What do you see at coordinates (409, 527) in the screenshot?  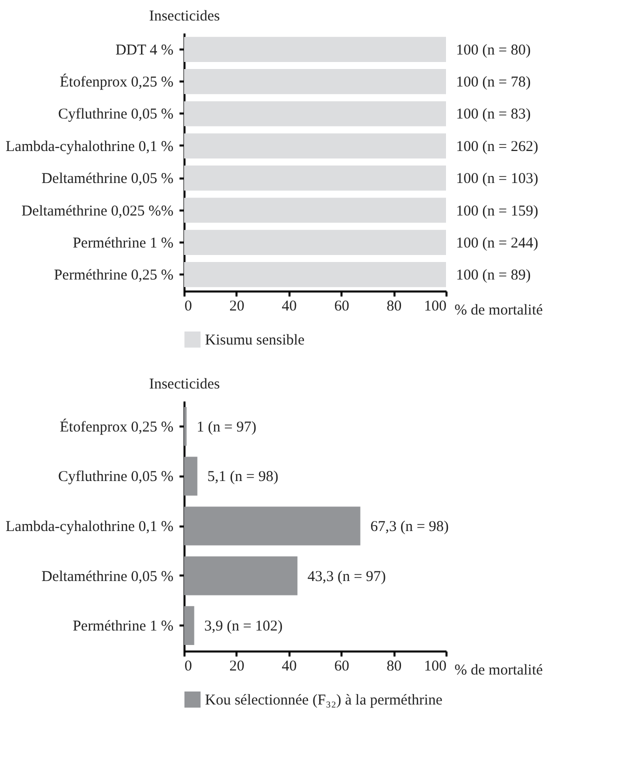 I see `data-label: 67,3 (n = 98)` at bounding box center [409, 527].